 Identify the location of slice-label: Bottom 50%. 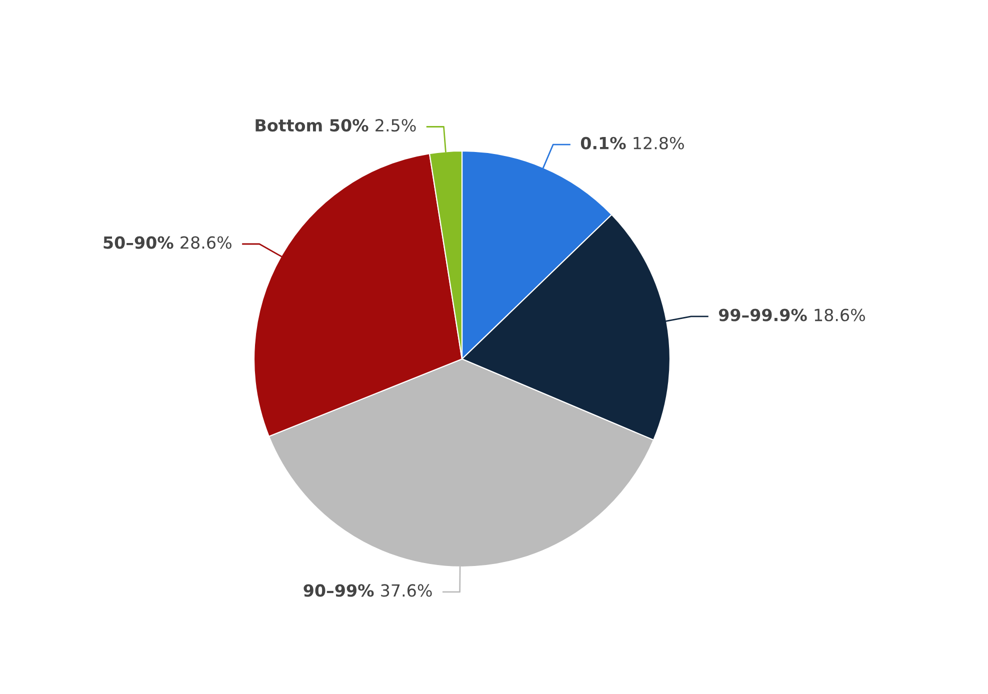
(312, 125).